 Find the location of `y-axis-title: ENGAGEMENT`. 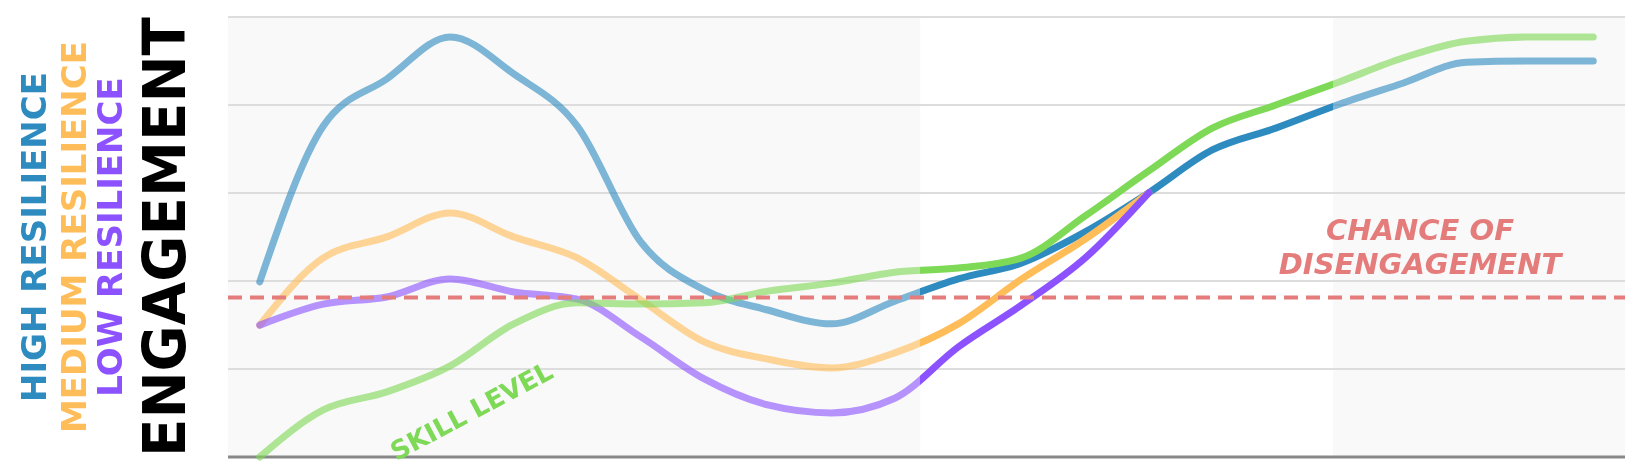

y-axis-title: ENGAGEMENT is located at coordinates (165, 230).